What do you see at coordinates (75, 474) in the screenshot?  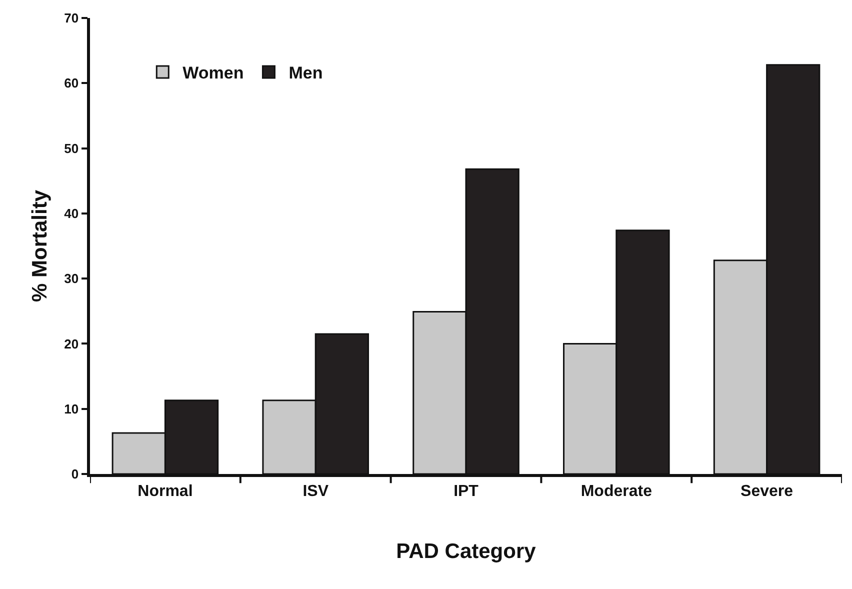 I see `y-tick-label: 0` at bounding box center [75, 474].